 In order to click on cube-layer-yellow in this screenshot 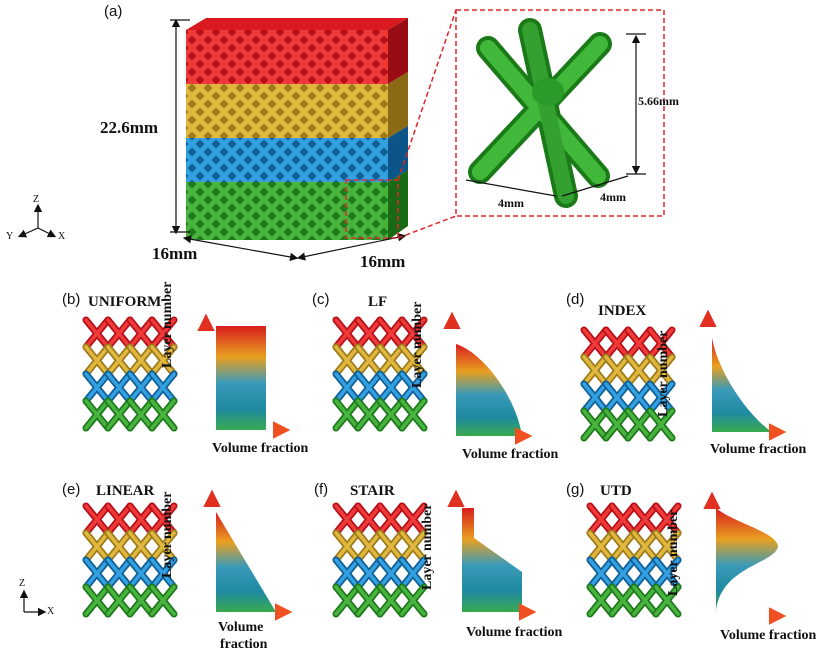, I will do `click(287, 111)`.